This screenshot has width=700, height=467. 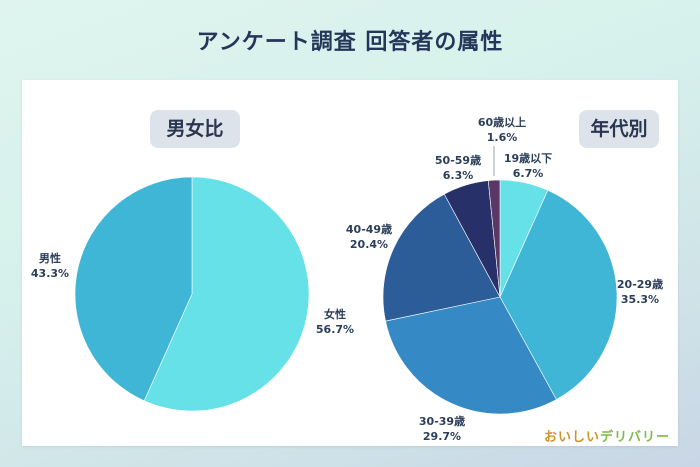 I want to click on brand-logo: おいしいデリバリー, so click(x=606, y=437).